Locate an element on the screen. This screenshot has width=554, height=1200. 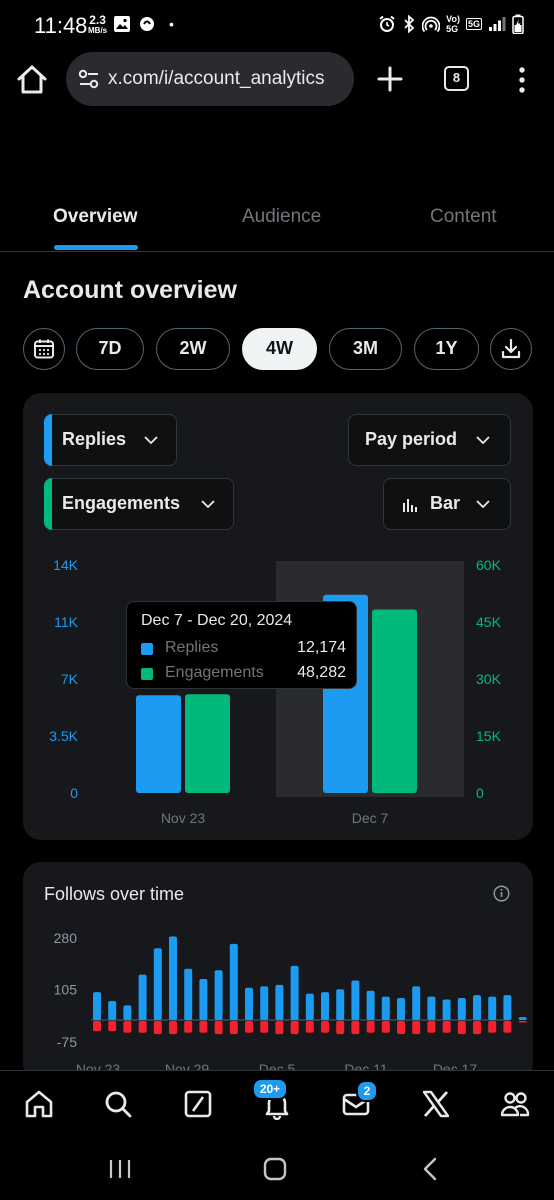
page-title: Account overview is located at coordinates (130, 290).